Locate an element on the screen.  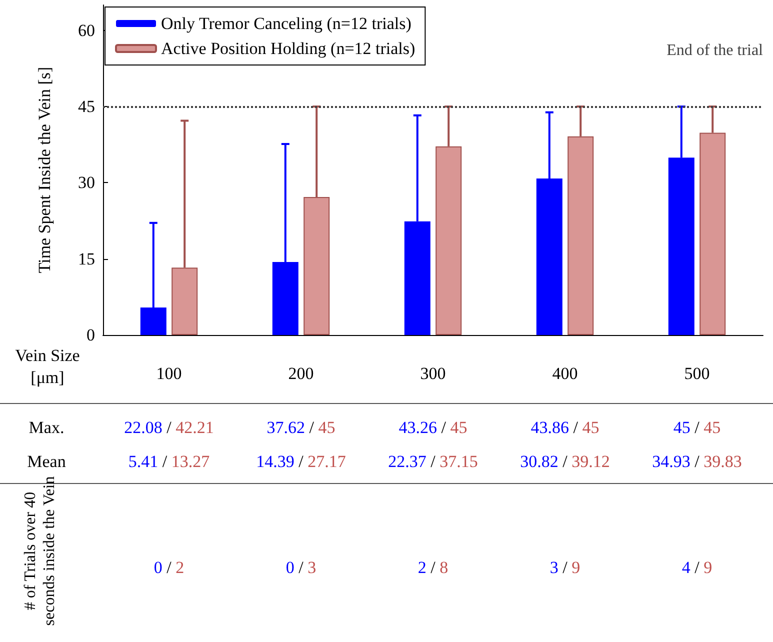
text: 5.41 / 13.27 is located at coordinates (169, 462).